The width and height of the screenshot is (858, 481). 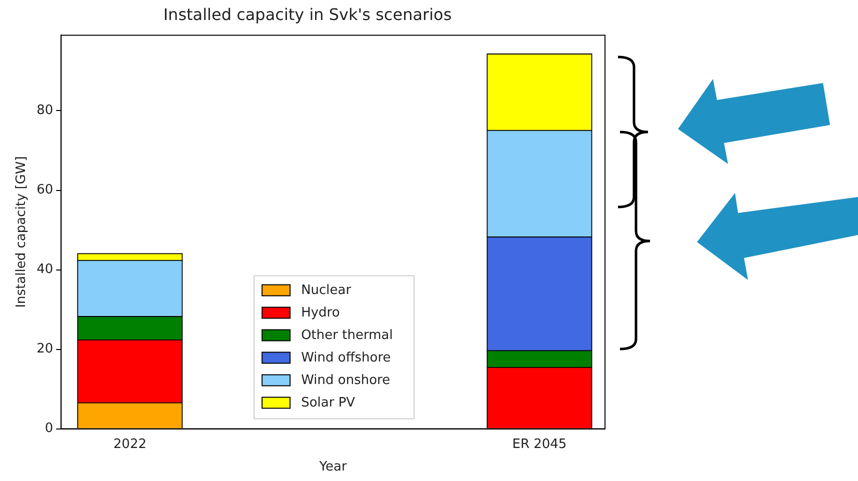 I want to click on chart-title: Installed capacity in Svk's scenarios, so click(x=307, y=14).